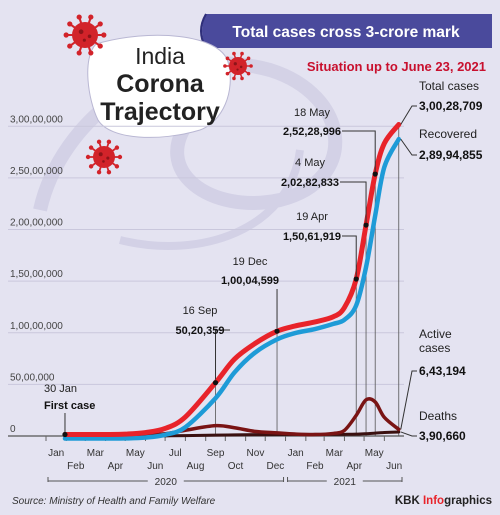 This screenshot has height=515, width=500. What do you see at coordinates (325, 192) in the screenshot?
I see `annotation: 4 May 2,02,82,833` at bounding box center [325, 192].